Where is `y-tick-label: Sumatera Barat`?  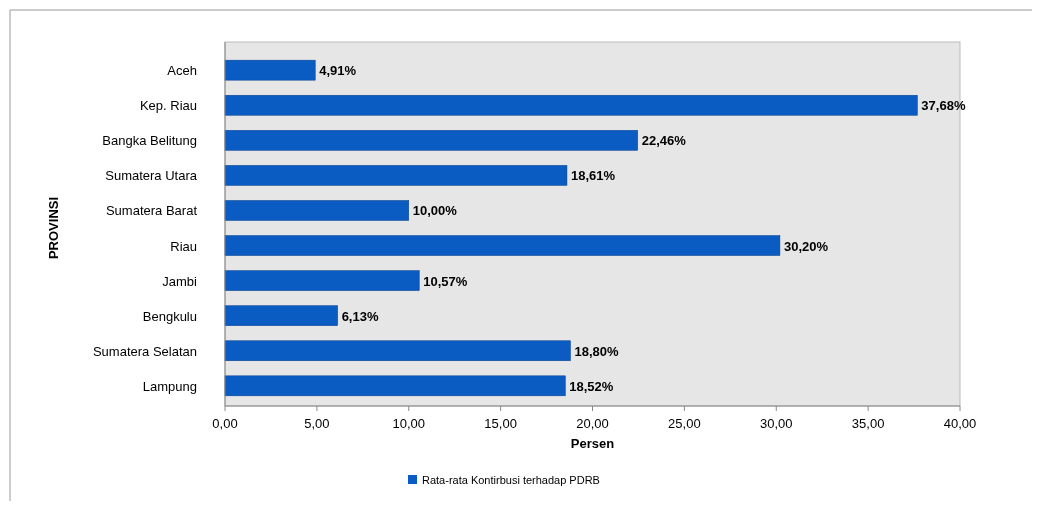
y-tick-label: Sumatera Barat is located at coordinates (151, 211).